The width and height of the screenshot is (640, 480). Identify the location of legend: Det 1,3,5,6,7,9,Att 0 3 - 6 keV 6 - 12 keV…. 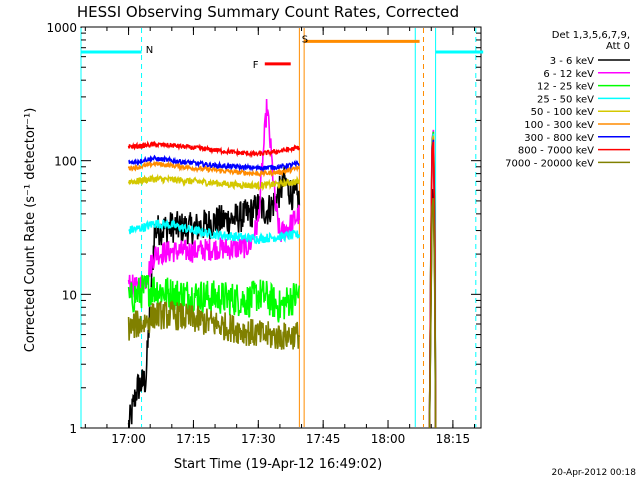
(567, 99).